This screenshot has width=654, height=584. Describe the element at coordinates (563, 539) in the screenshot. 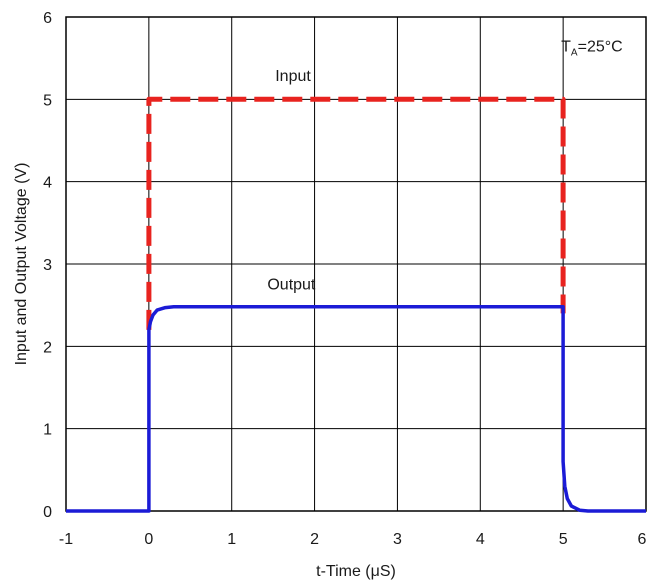

I see `x-tick-label: 5` at that location.